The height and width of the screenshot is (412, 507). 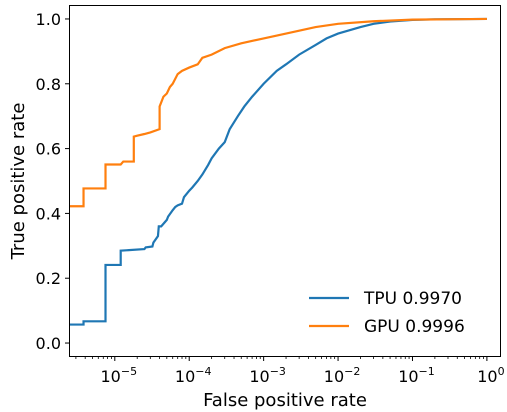 I want to click on y-axis-title: True positive rate, so click(x=18, y=182).